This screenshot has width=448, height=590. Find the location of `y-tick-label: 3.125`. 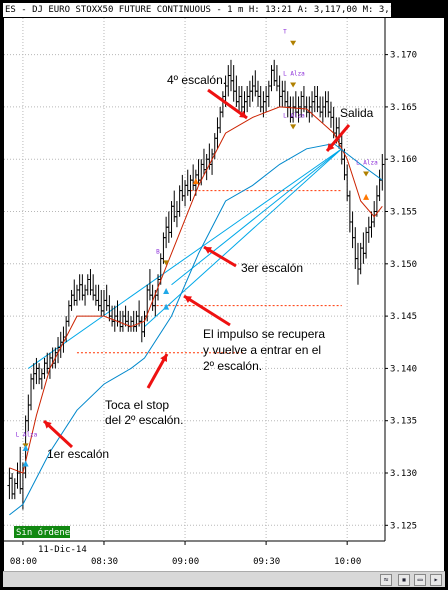

y-tick-label: 3.125 is located at coordinates (403, 526).